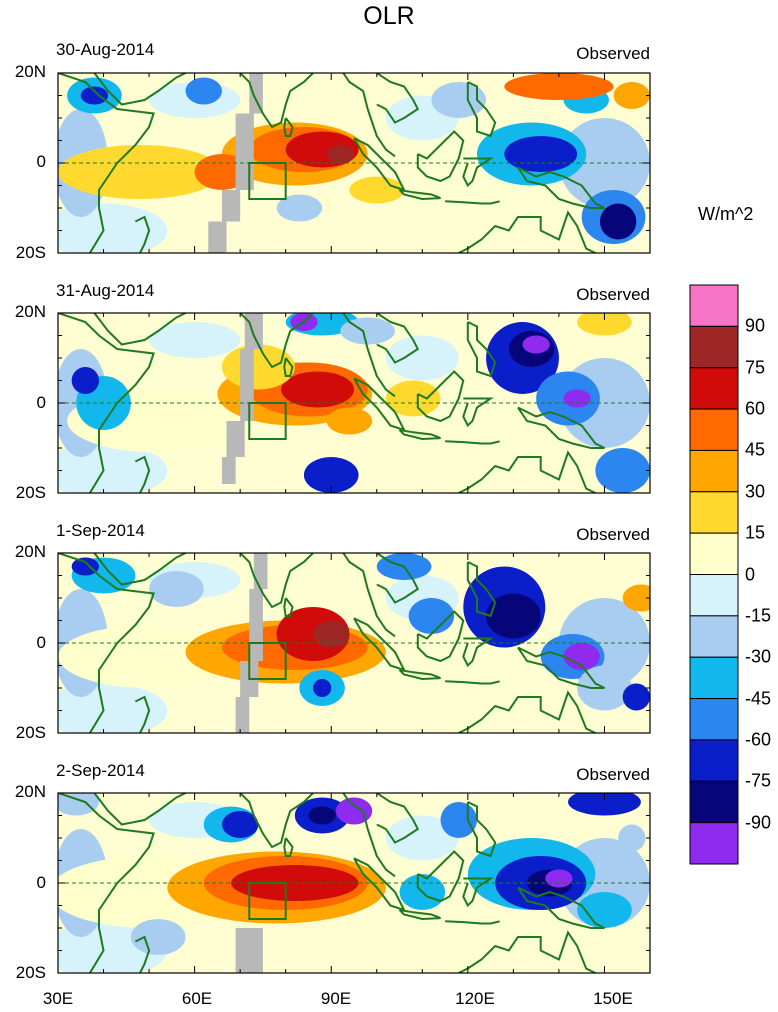 This screenshot has width=778, height=1012. What do you see at coordinates (336, 998) in the screenshot?
I see `lon-90e: 90E` at bounding box center [336, 998].